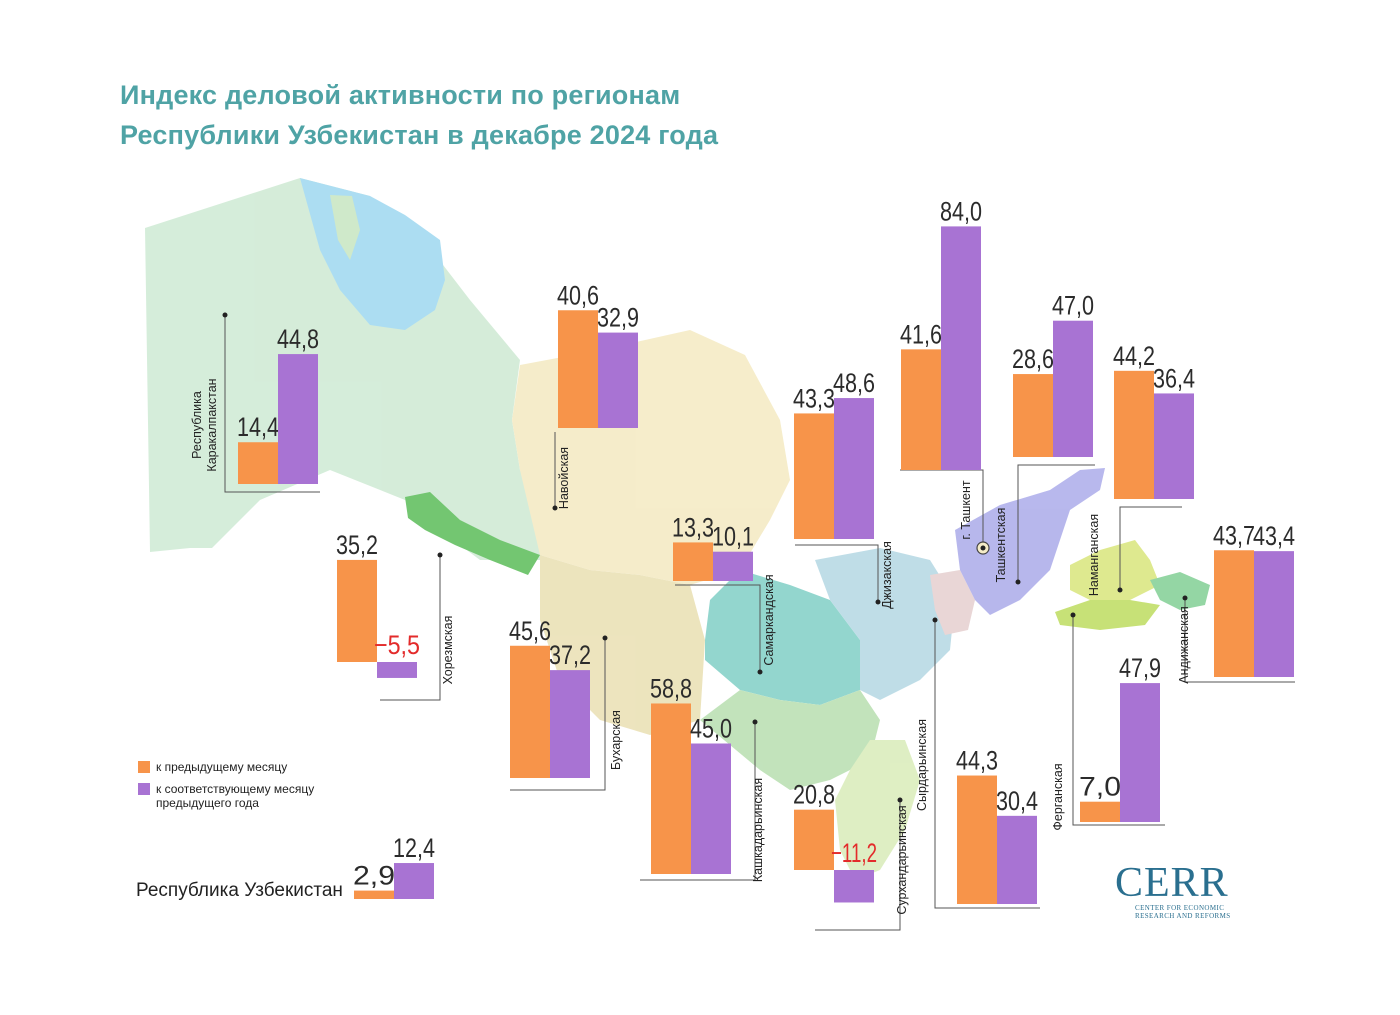 The height and width of the screenshot is (1015, 1400). I want to click on region-самаркандская-label: Самаркандская, so click(769, 619).